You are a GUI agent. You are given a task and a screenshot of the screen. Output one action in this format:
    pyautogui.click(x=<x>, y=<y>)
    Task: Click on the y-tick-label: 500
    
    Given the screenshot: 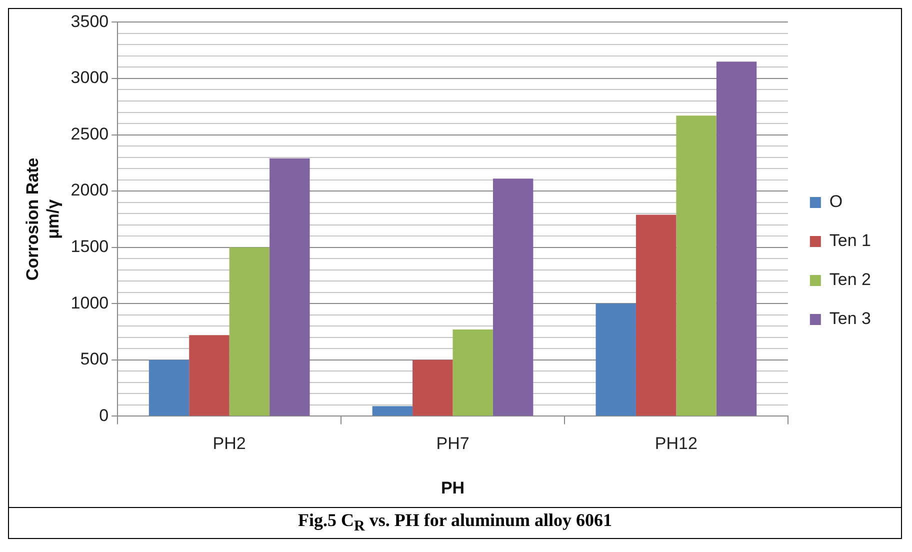 What is the action you would take?
    pyautogui.click(x=94, y=359)
    